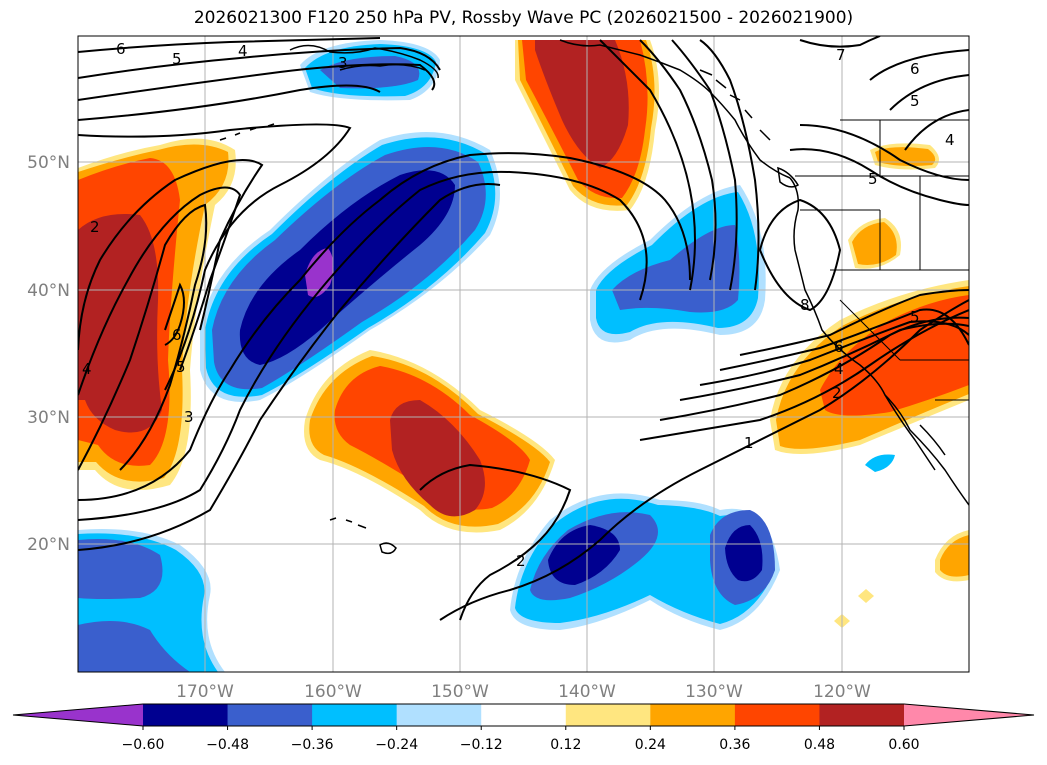 This screenshot has width=1047, height=765. What do you see at coordinates (676, 269) in the screenshot?
I see `negative-anomaly-east` at bounding box center [676, 269].